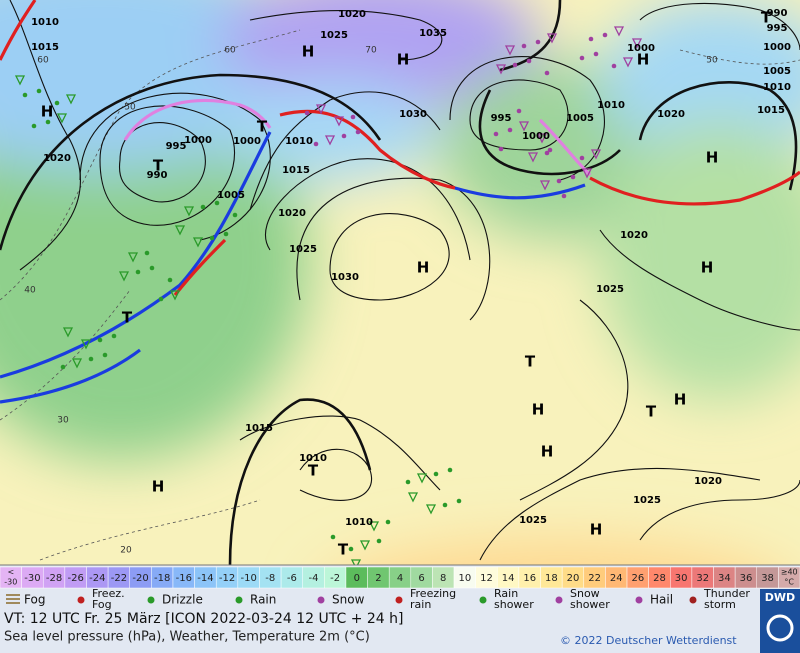  What do you see at coordinates (400, 578) in the screenshot?
I see `scale-label: 4` at bounding box center [400, 578].